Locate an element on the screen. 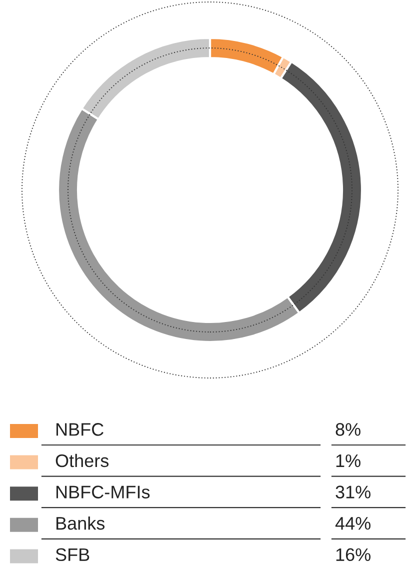 Image resolution: width=408 pixels, height=572 pixels. data-label: 31% is located at coordinates (353, 492).